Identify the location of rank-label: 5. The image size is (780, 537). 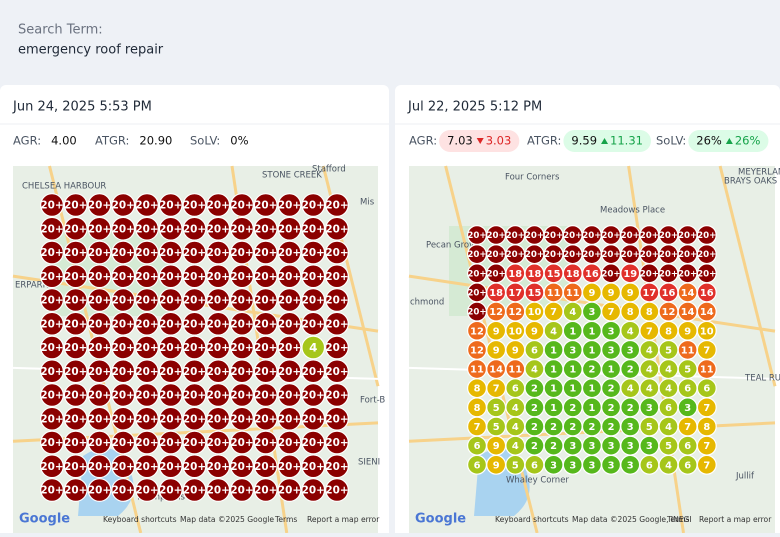
(515, 465).